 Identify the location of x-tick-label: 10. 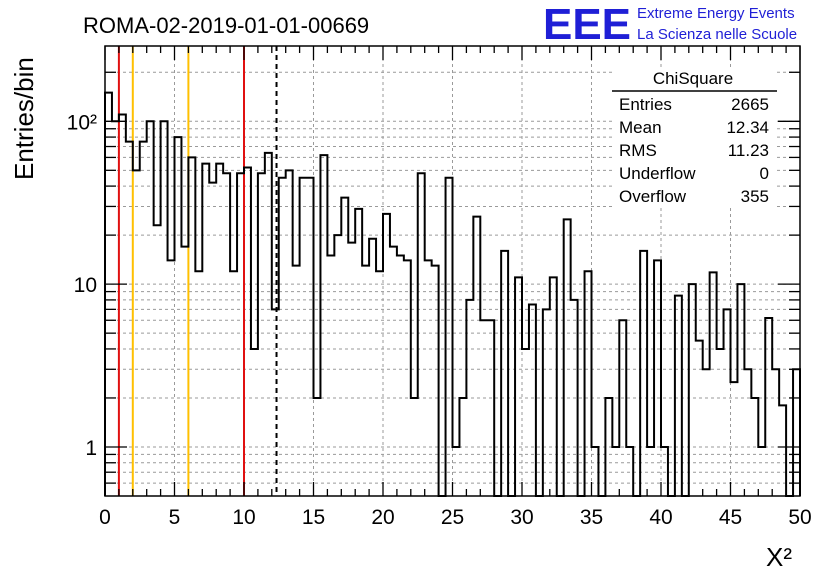
(243, 517).